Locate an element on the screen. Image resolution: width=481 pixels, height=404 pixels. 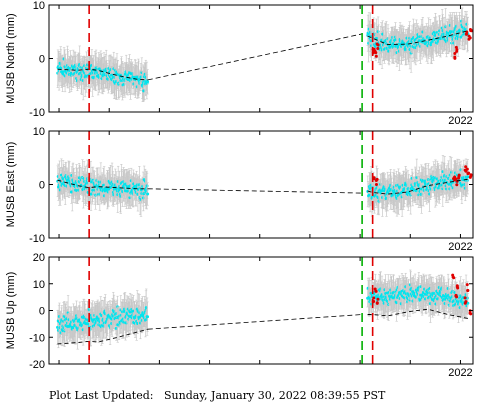
y-axis-title: MUSB East (mm) is located at coordinates (11, 185).